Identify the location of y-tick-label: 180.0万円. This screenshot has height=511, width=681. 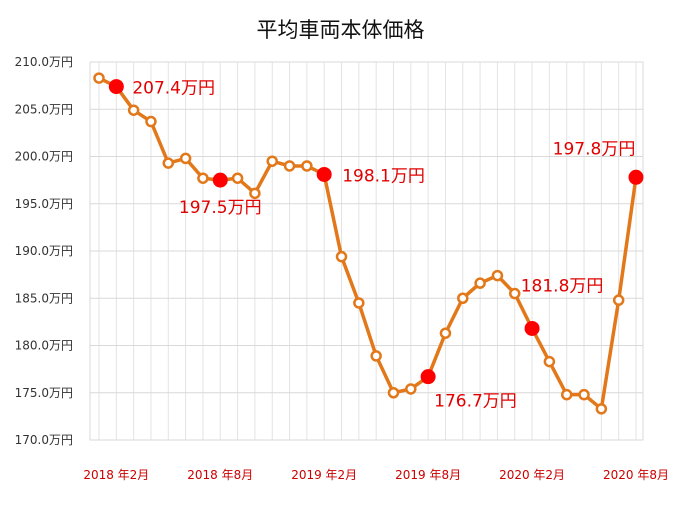
(44, 346).